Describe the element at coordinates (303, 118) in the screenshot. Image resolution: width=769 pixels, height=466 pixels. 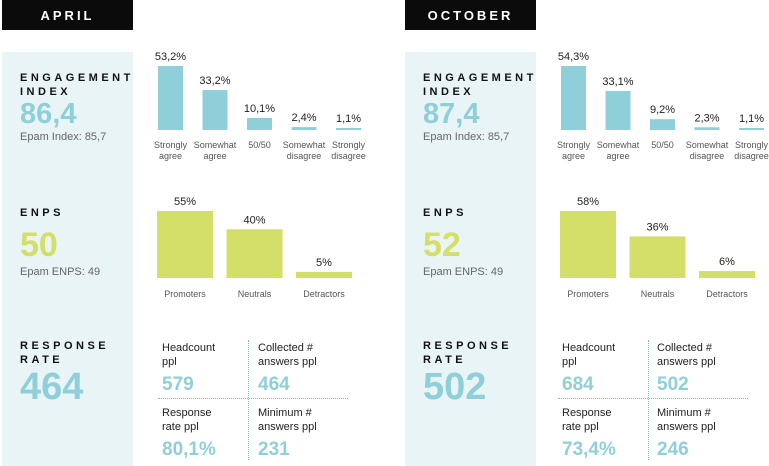
I see `data-label: 2,4%` at that location.